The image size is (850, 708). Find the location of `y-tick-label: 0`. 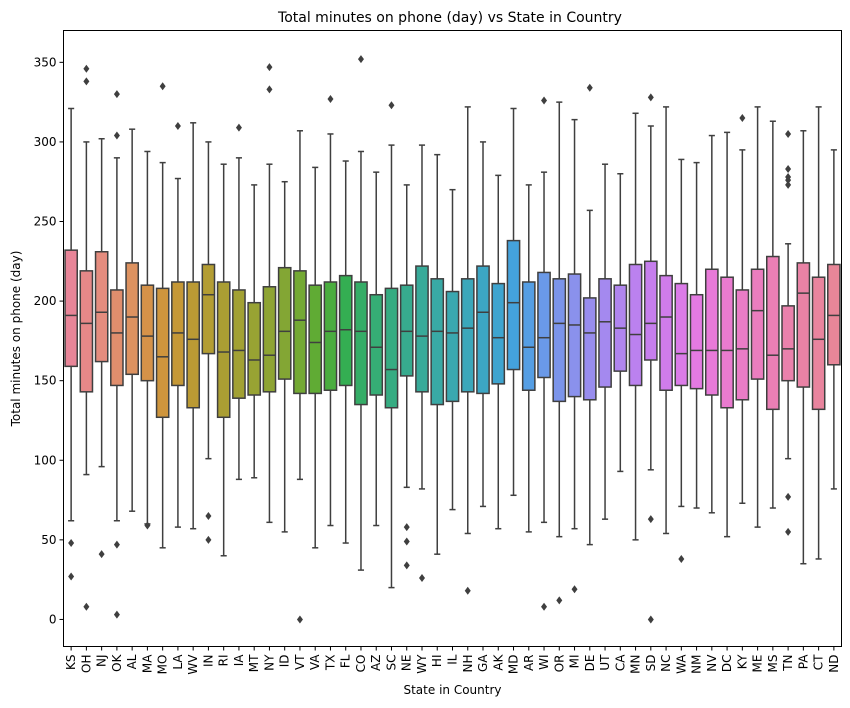

y-tick-label: 0 is located at coordinates (53, 619).